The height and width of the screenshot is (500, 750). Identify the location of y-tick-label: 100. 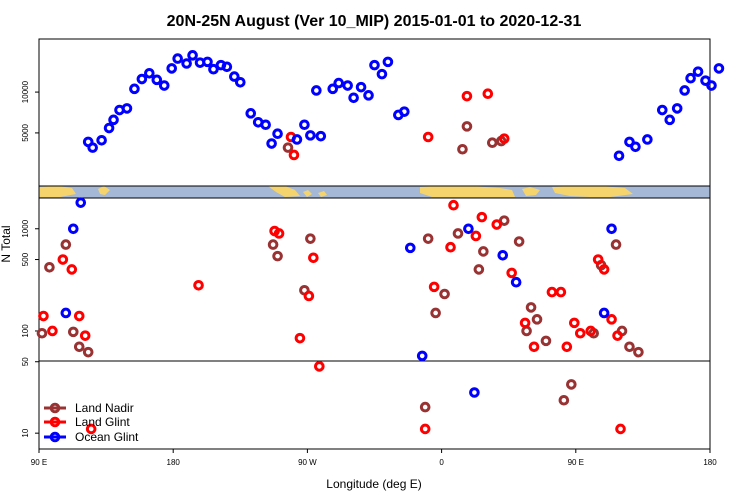
(25, 331).